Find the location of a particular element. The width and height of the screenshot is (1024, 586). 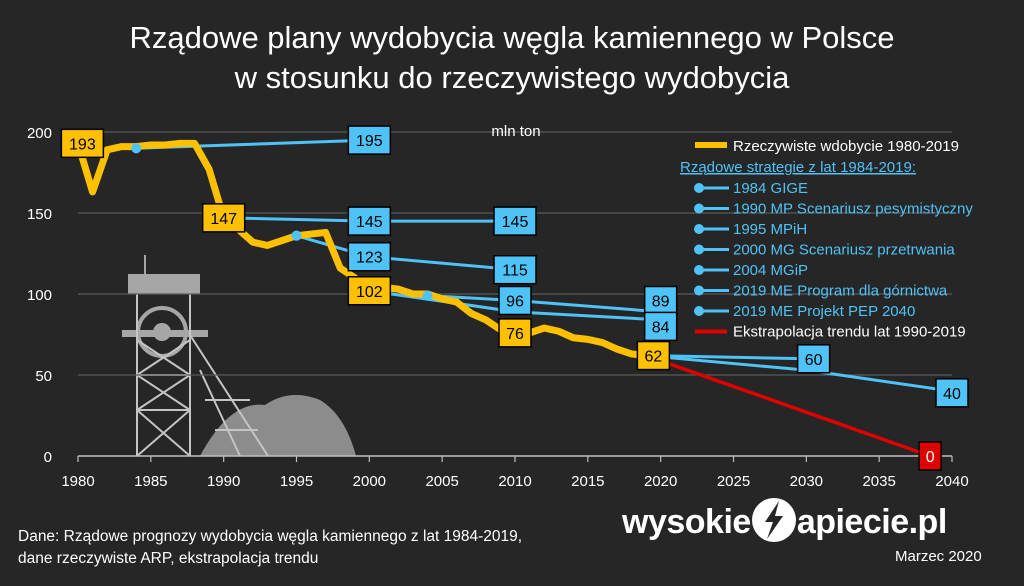

data-label: 76 is located at coordinates (515, 334).